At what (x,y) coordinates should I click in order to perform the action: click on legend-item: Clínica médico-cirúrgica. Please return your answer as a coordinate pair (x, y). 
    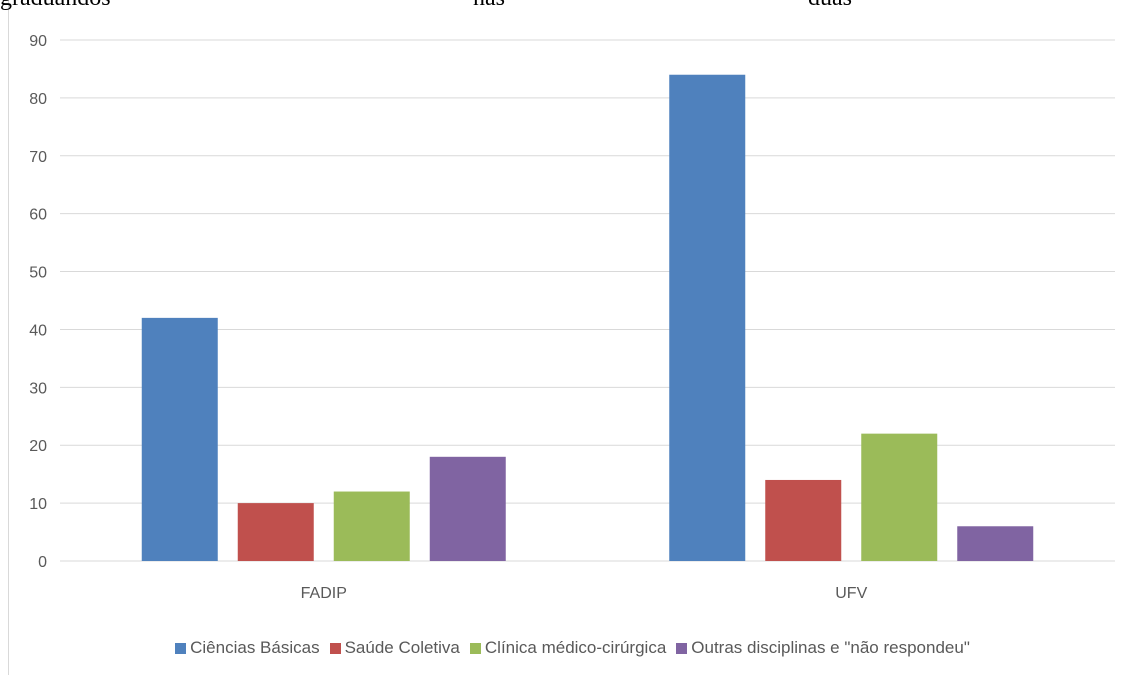
    Looking at the image, I should click on (568, 648).